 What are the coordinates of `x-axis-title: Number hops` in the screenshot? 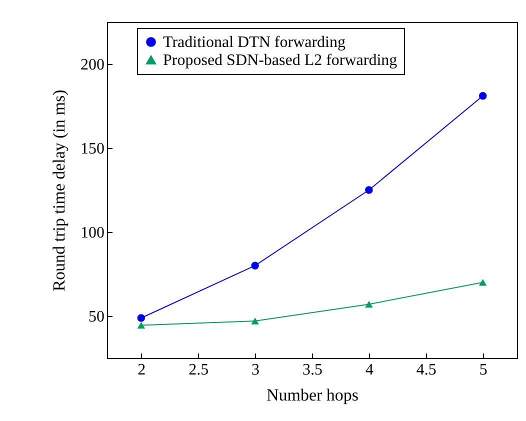 It's located at (312, 395).